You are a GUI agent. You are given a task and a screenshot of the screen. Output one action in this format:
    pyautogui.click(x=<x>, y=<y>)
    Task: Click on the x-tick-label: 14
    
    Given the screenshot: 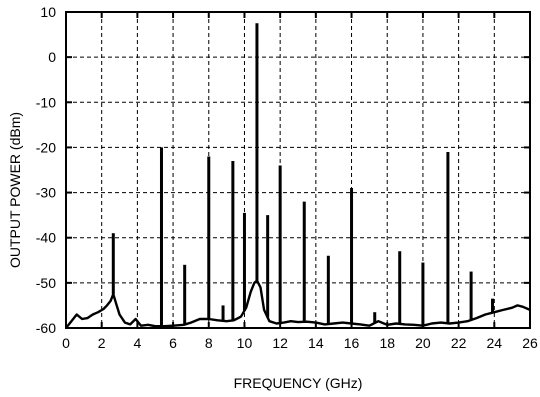 What is the action you would take?
    pyautogui.click(x=316, y=343)
    